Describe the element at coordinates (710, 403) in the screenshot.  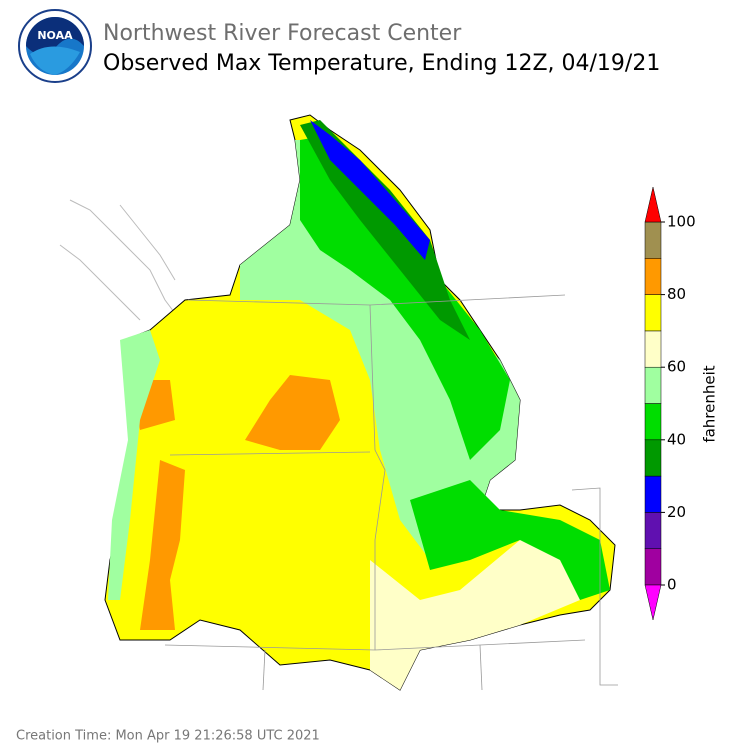
I see `colorbar-label: fahrenheit` at that location.